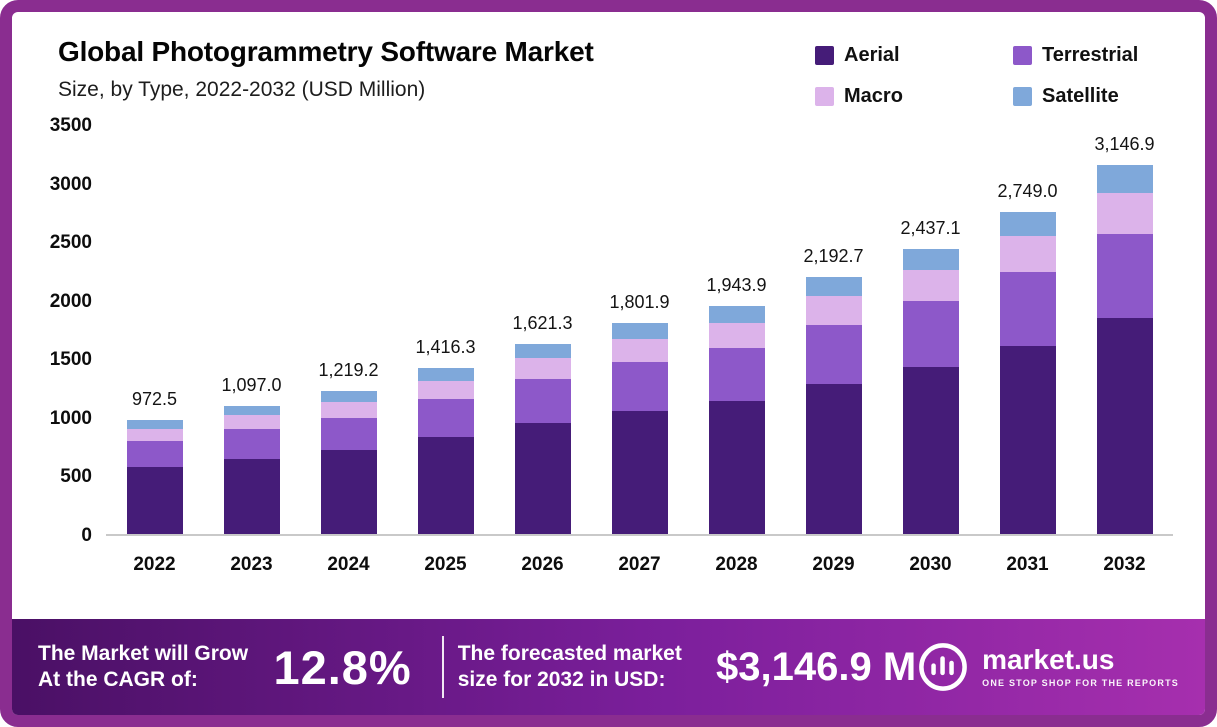 Image resolution: width=1217 pixels, height=727 pixels. I want to click on cagr-value: 12.8%, so click(342, 667).